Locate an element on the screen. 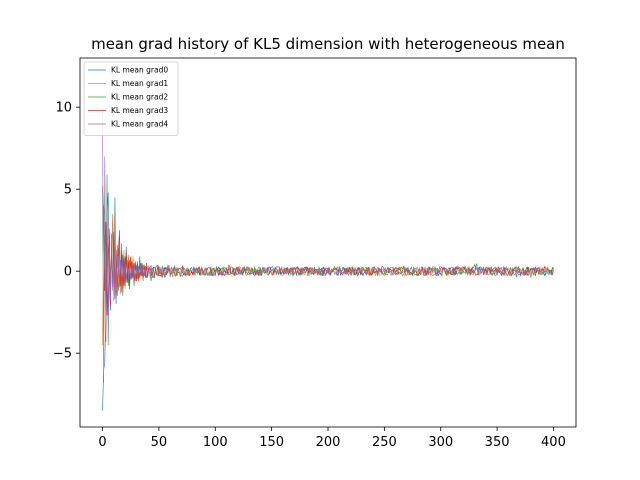 This screenshot has width=640, height=480. legend-label: KL mean grad2 is located at coordinates (139, 97).